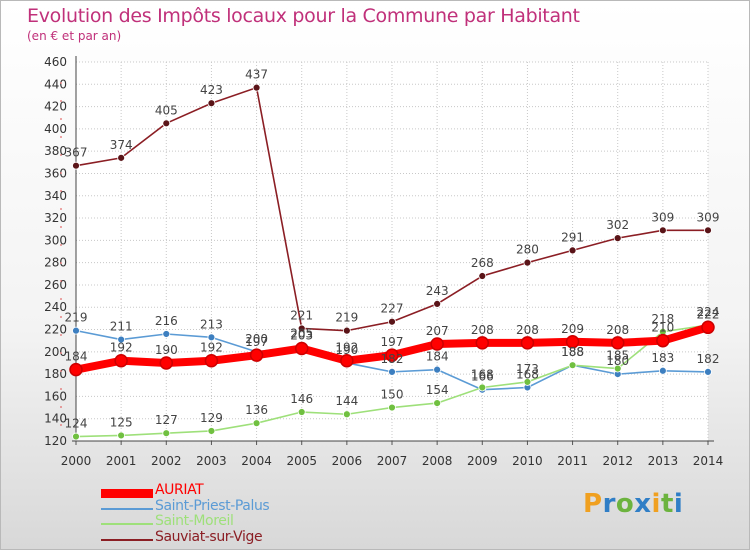 The height and width of the screenshot is (550, 750). Describe the element at coordinates (572, 237) in the screenshot. I see `data-label-sauviat-sur-vige: 291` at that location.